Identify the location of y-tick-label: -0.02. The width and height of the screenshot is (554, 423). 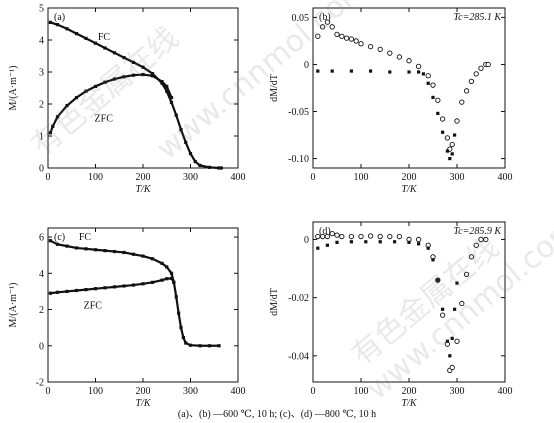
(298, 298).